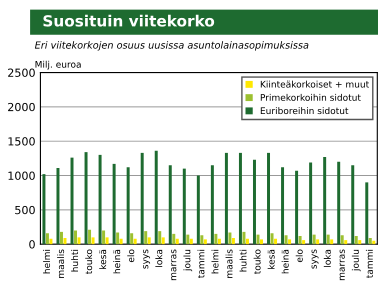 This screenshot has width=385, height=296. What do you see at coordinates (128, 20) in the screenshot?
I see `chart-title: Suosituin viitekorko` at bounding box center [128, 20].